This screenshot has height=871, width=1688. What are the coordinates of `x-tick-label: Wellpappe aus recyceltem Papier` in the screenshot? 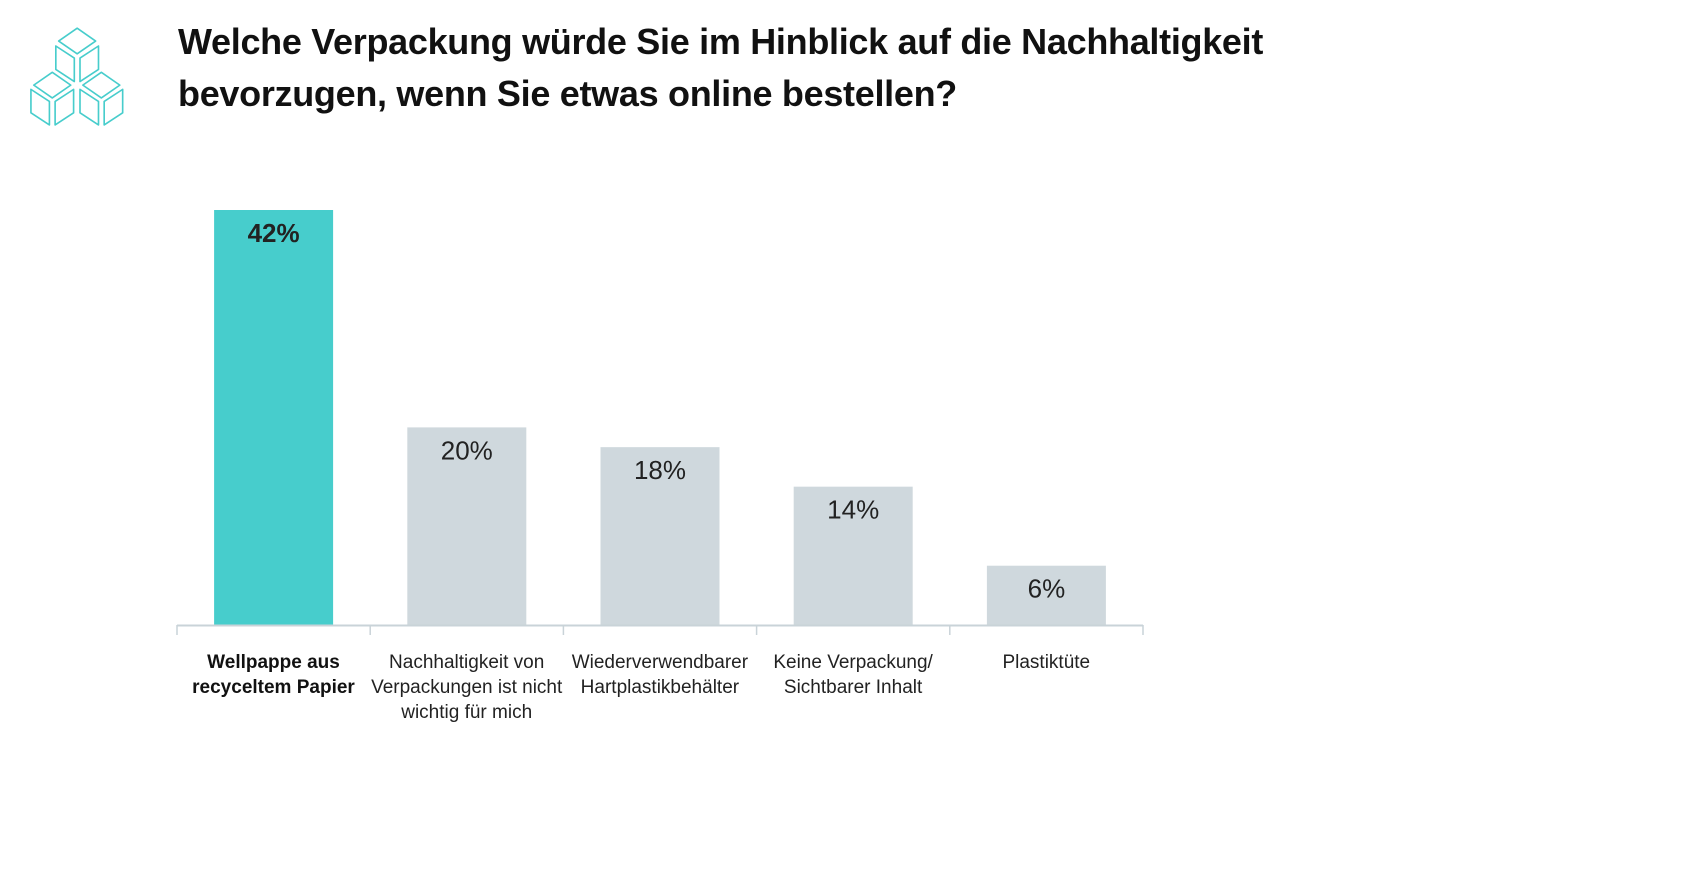 It's located at (273, 675).